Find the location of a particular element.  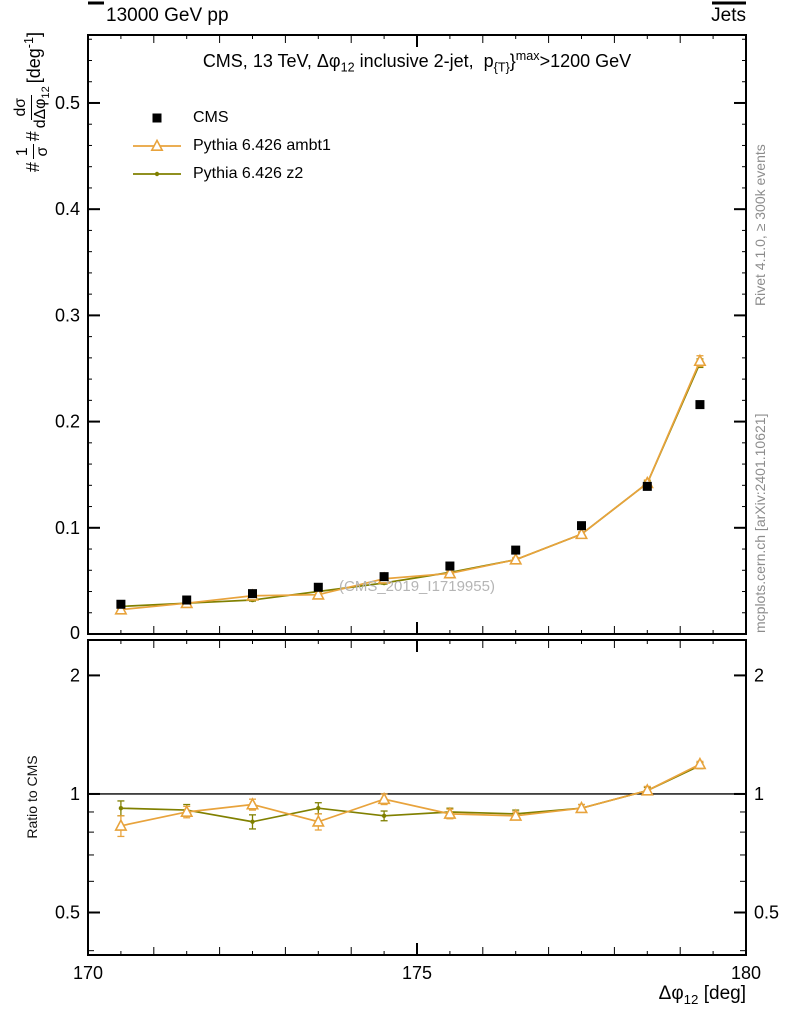

process-label: Jets is located at coordinates (728, 15).